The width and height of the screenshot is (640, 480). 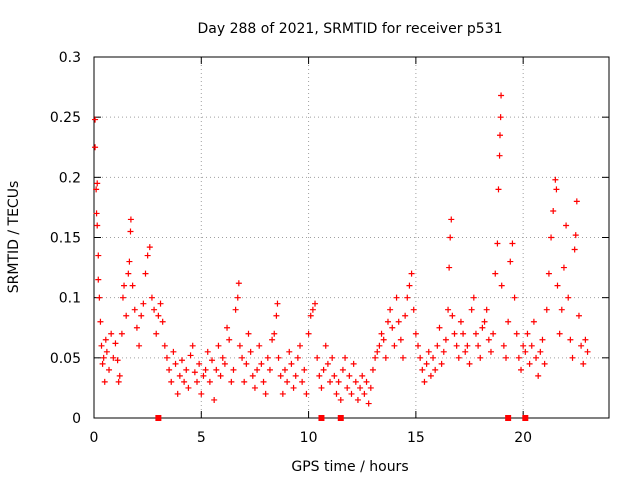 I want to click on x-tick-label: 20, so click(x=523, y=438).